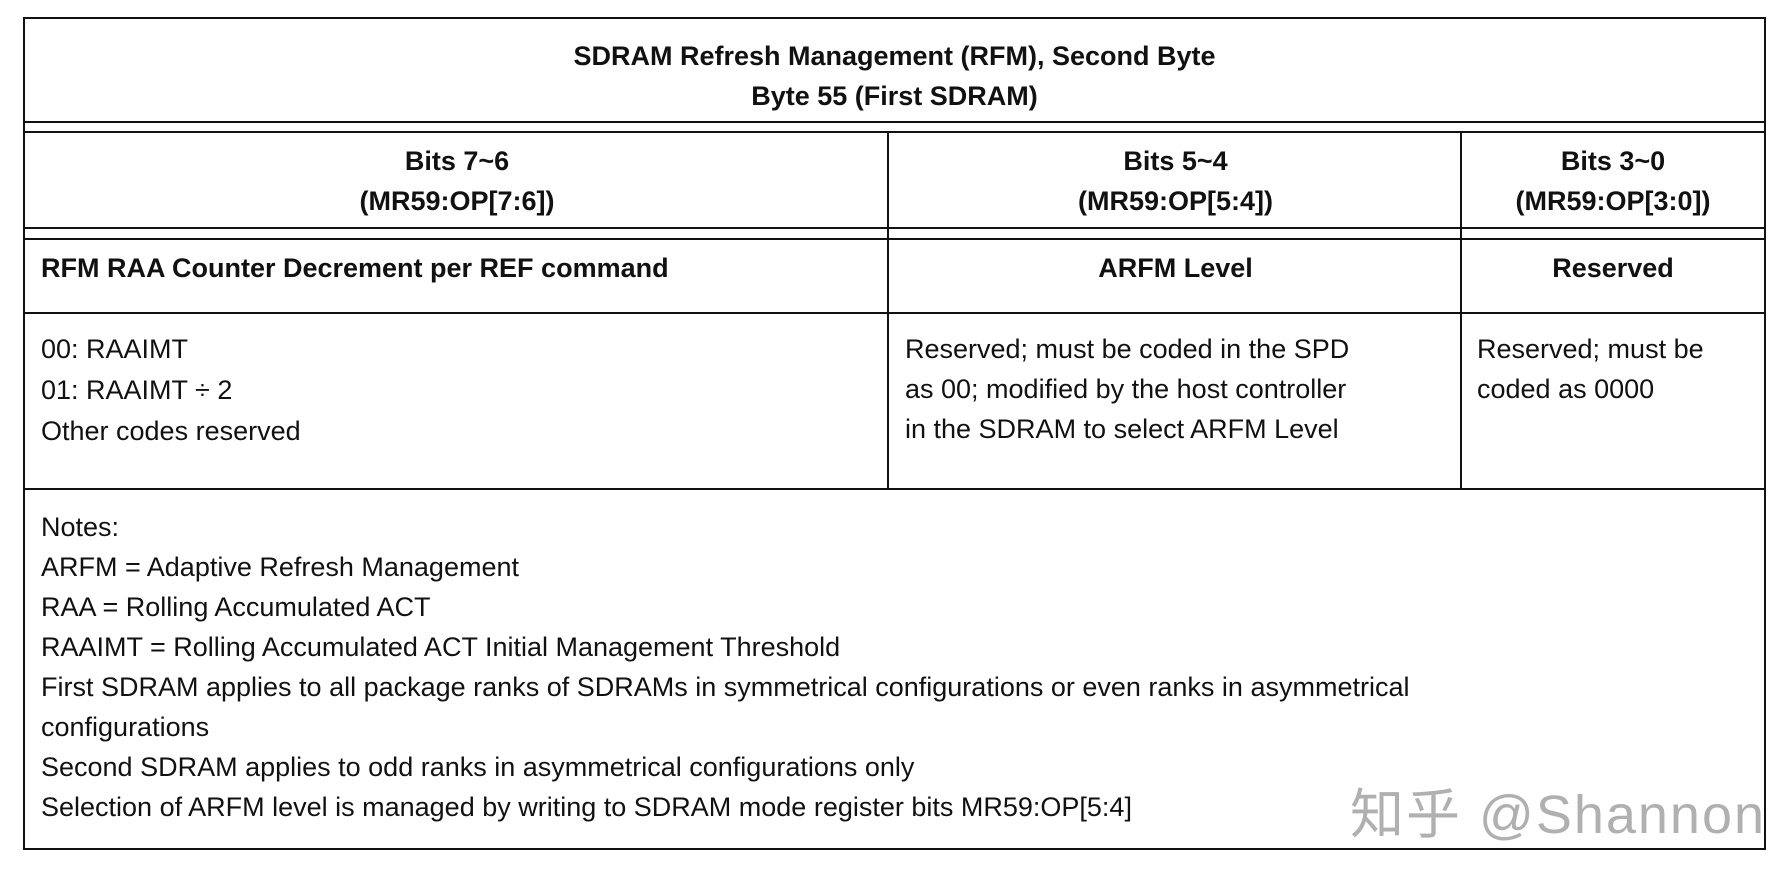 This screenshot has height=870, width=1791. What do you see at coordinates (1126, 389) in the screenshot?
I see `description-line: as 00; modified by the host controller` at bounding box center [1126, 389].